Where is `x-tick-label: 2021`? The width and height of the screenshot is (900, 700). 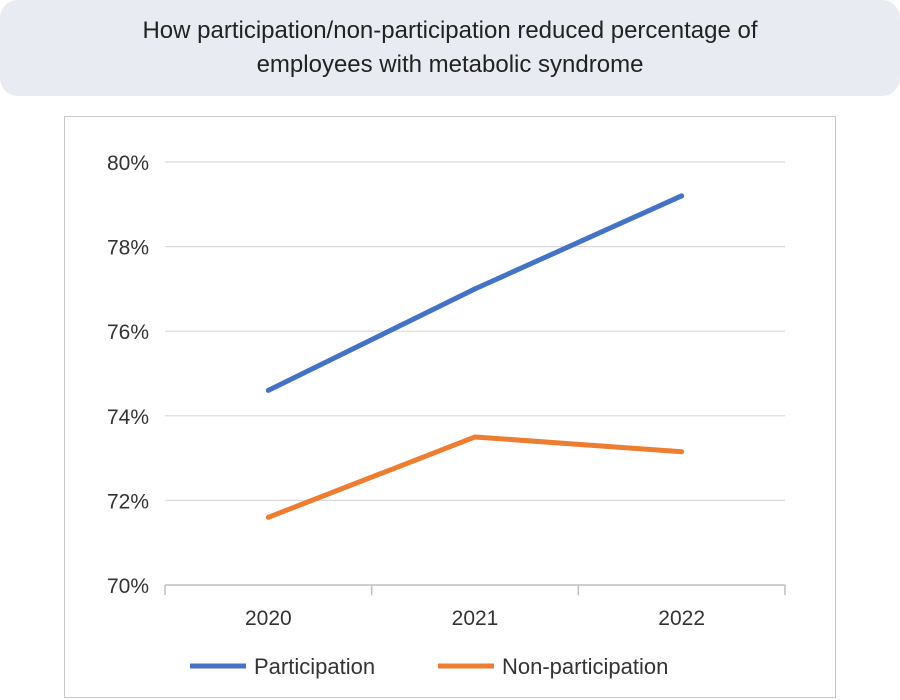 x-tick-label: 2021 is located at coordinates (475, 618).